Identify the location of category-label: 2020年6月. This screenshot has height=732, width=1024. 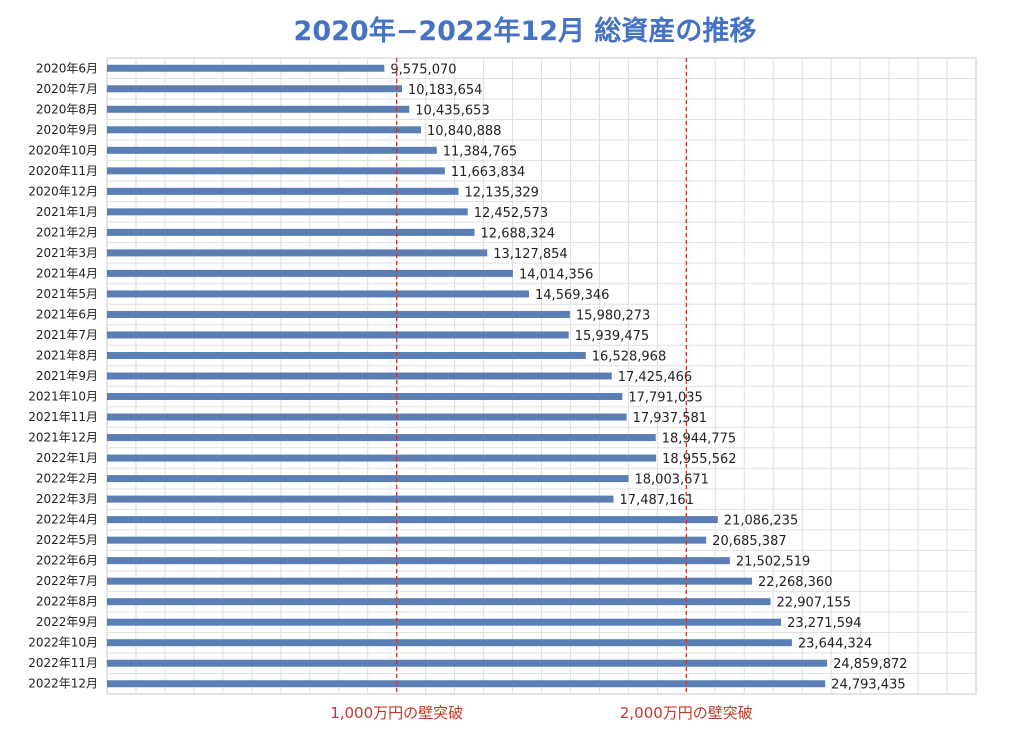
(67, 68).